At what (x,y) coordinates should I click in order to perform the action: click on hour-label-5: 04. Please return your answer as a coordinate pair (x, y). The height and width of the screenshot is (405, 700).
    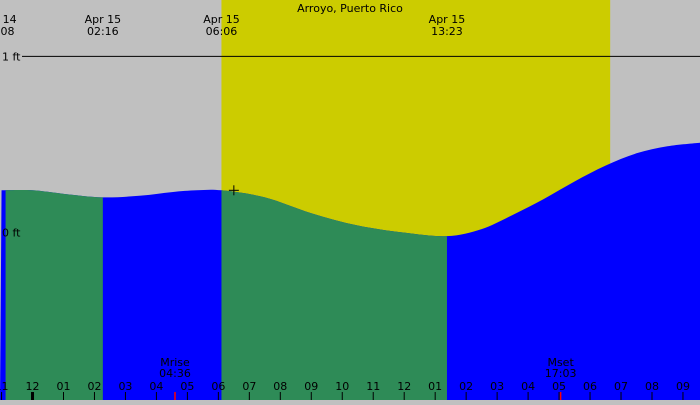
    Looking at the image, I should click on (156, 386).